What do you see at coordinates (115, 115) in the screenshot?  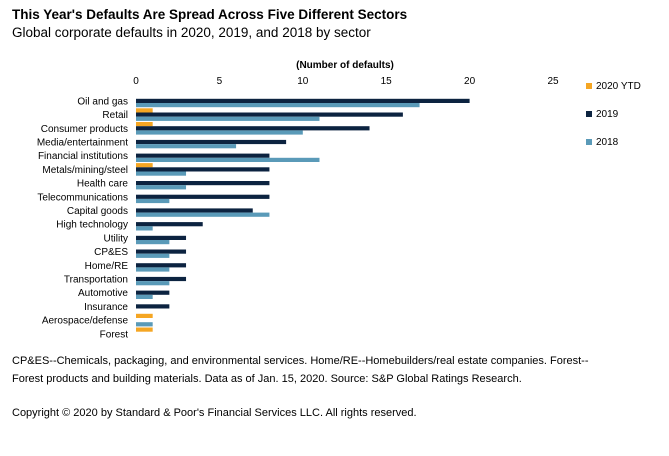 I see `category-label: Retail` at bounding box center [115, 115].